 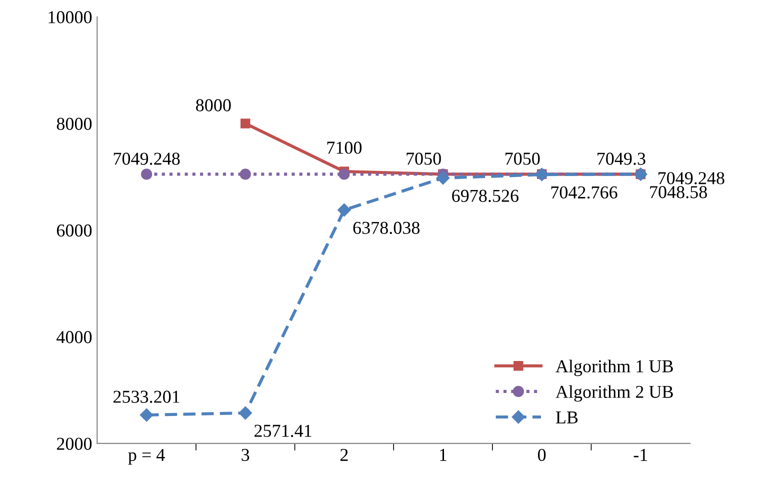 What do you see at coordinates (147, 396) in the screenshot?
I see `data-label: 2533.201` at bounding box center [147, 396].